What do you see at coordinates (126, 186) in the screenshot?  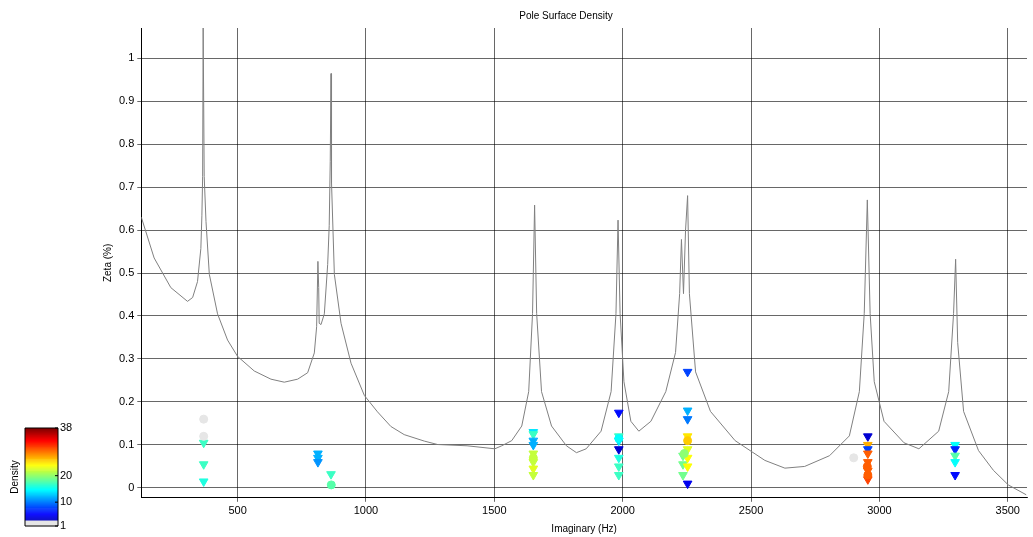 I see `y-tick-label: 0.7` at bounding box center [126, 186].